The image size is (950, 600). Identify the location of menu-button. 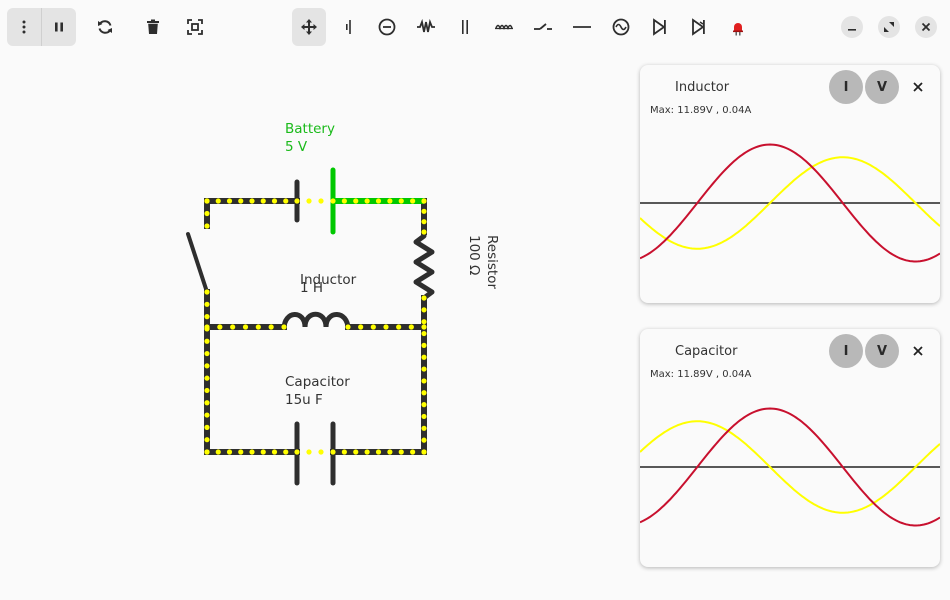
(24, 27).